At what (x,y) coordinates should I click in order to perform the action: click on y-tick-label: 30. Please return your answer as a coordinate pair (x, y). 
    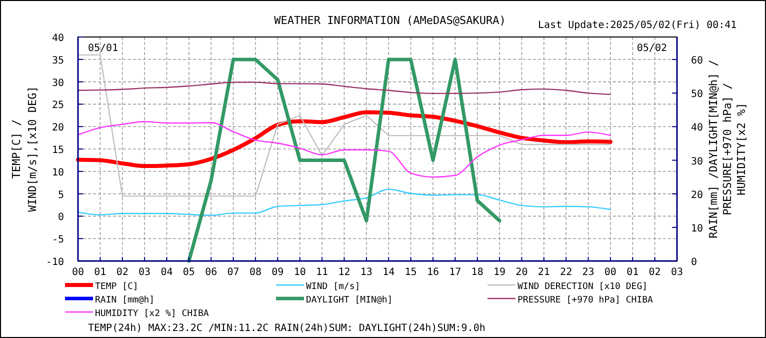
    Looking at the image, I should click on (58, 83).